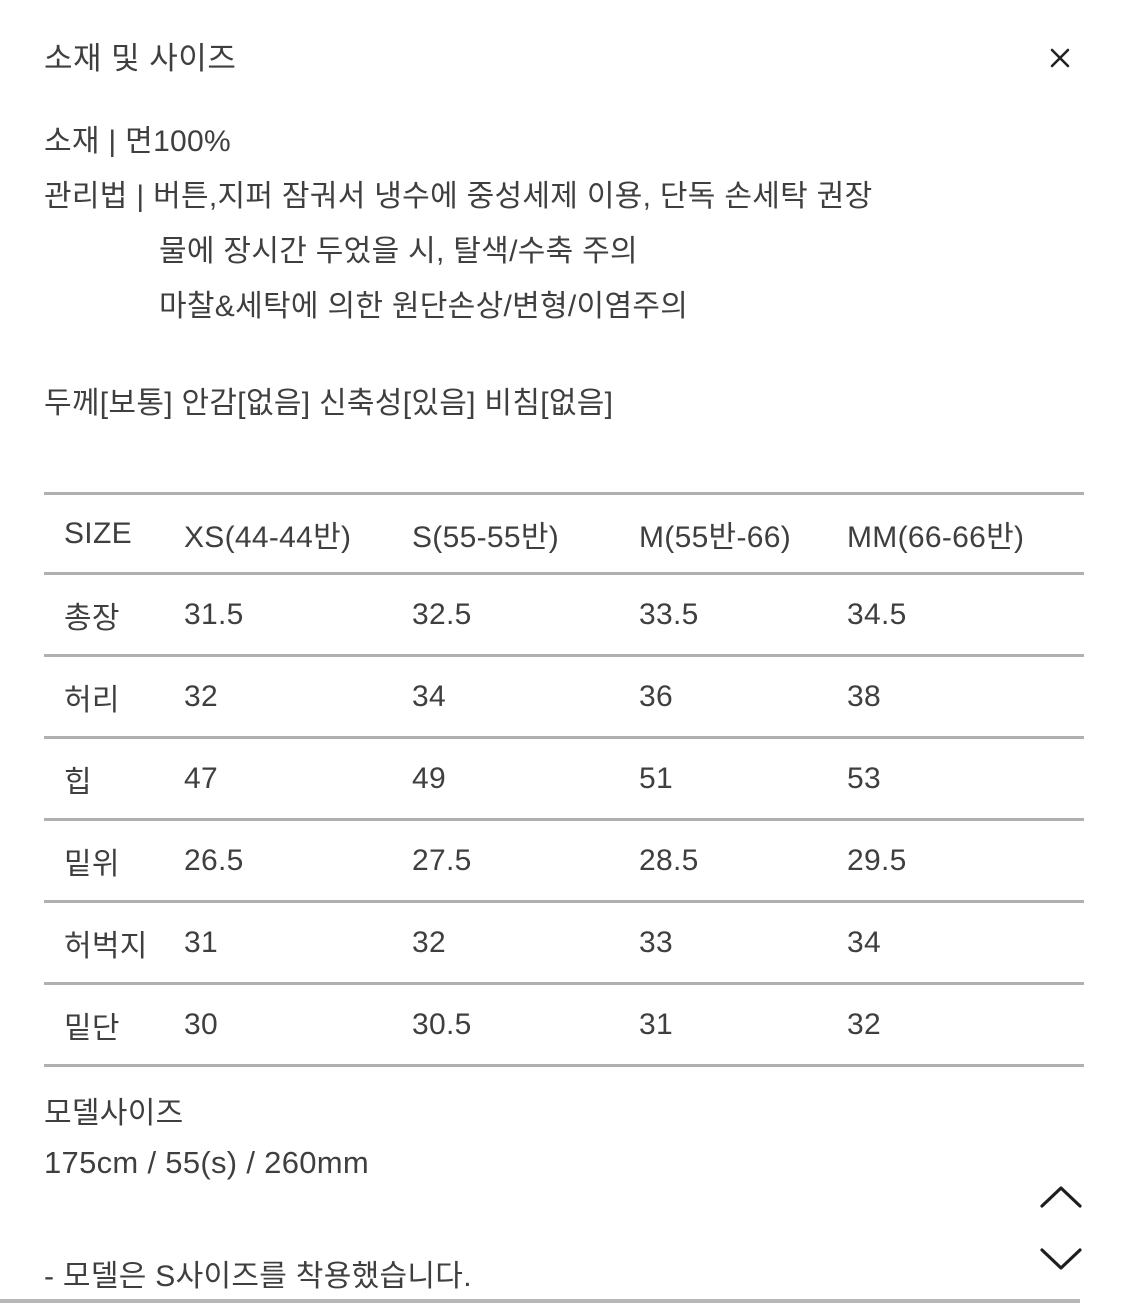 Image resolution: width=1125 pixels, height=1316 pixels. Describe the element at coordinates (965, 861) in the screenshot. I see `cell-value: 29.5` at that location.